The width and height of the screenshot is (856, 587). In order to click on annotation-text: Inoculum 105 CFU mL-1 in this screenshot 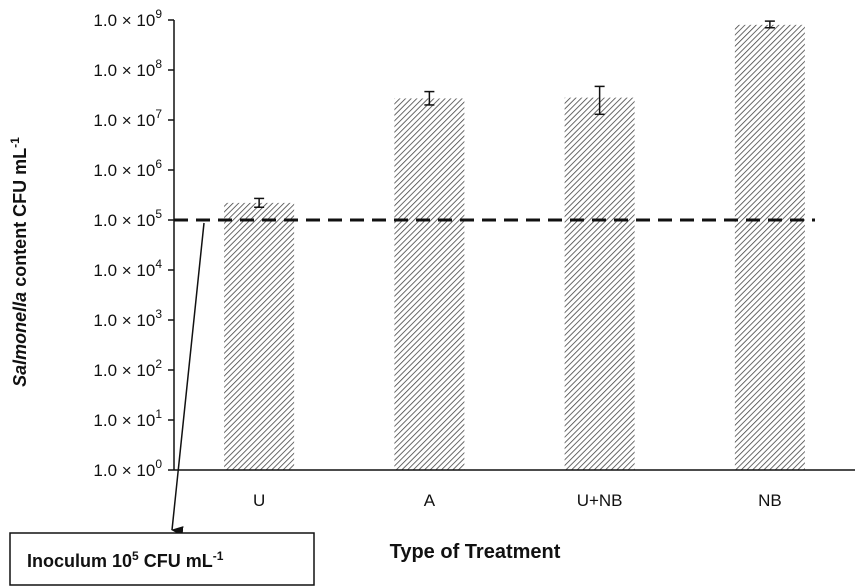, I will do `click(125, 560)`.